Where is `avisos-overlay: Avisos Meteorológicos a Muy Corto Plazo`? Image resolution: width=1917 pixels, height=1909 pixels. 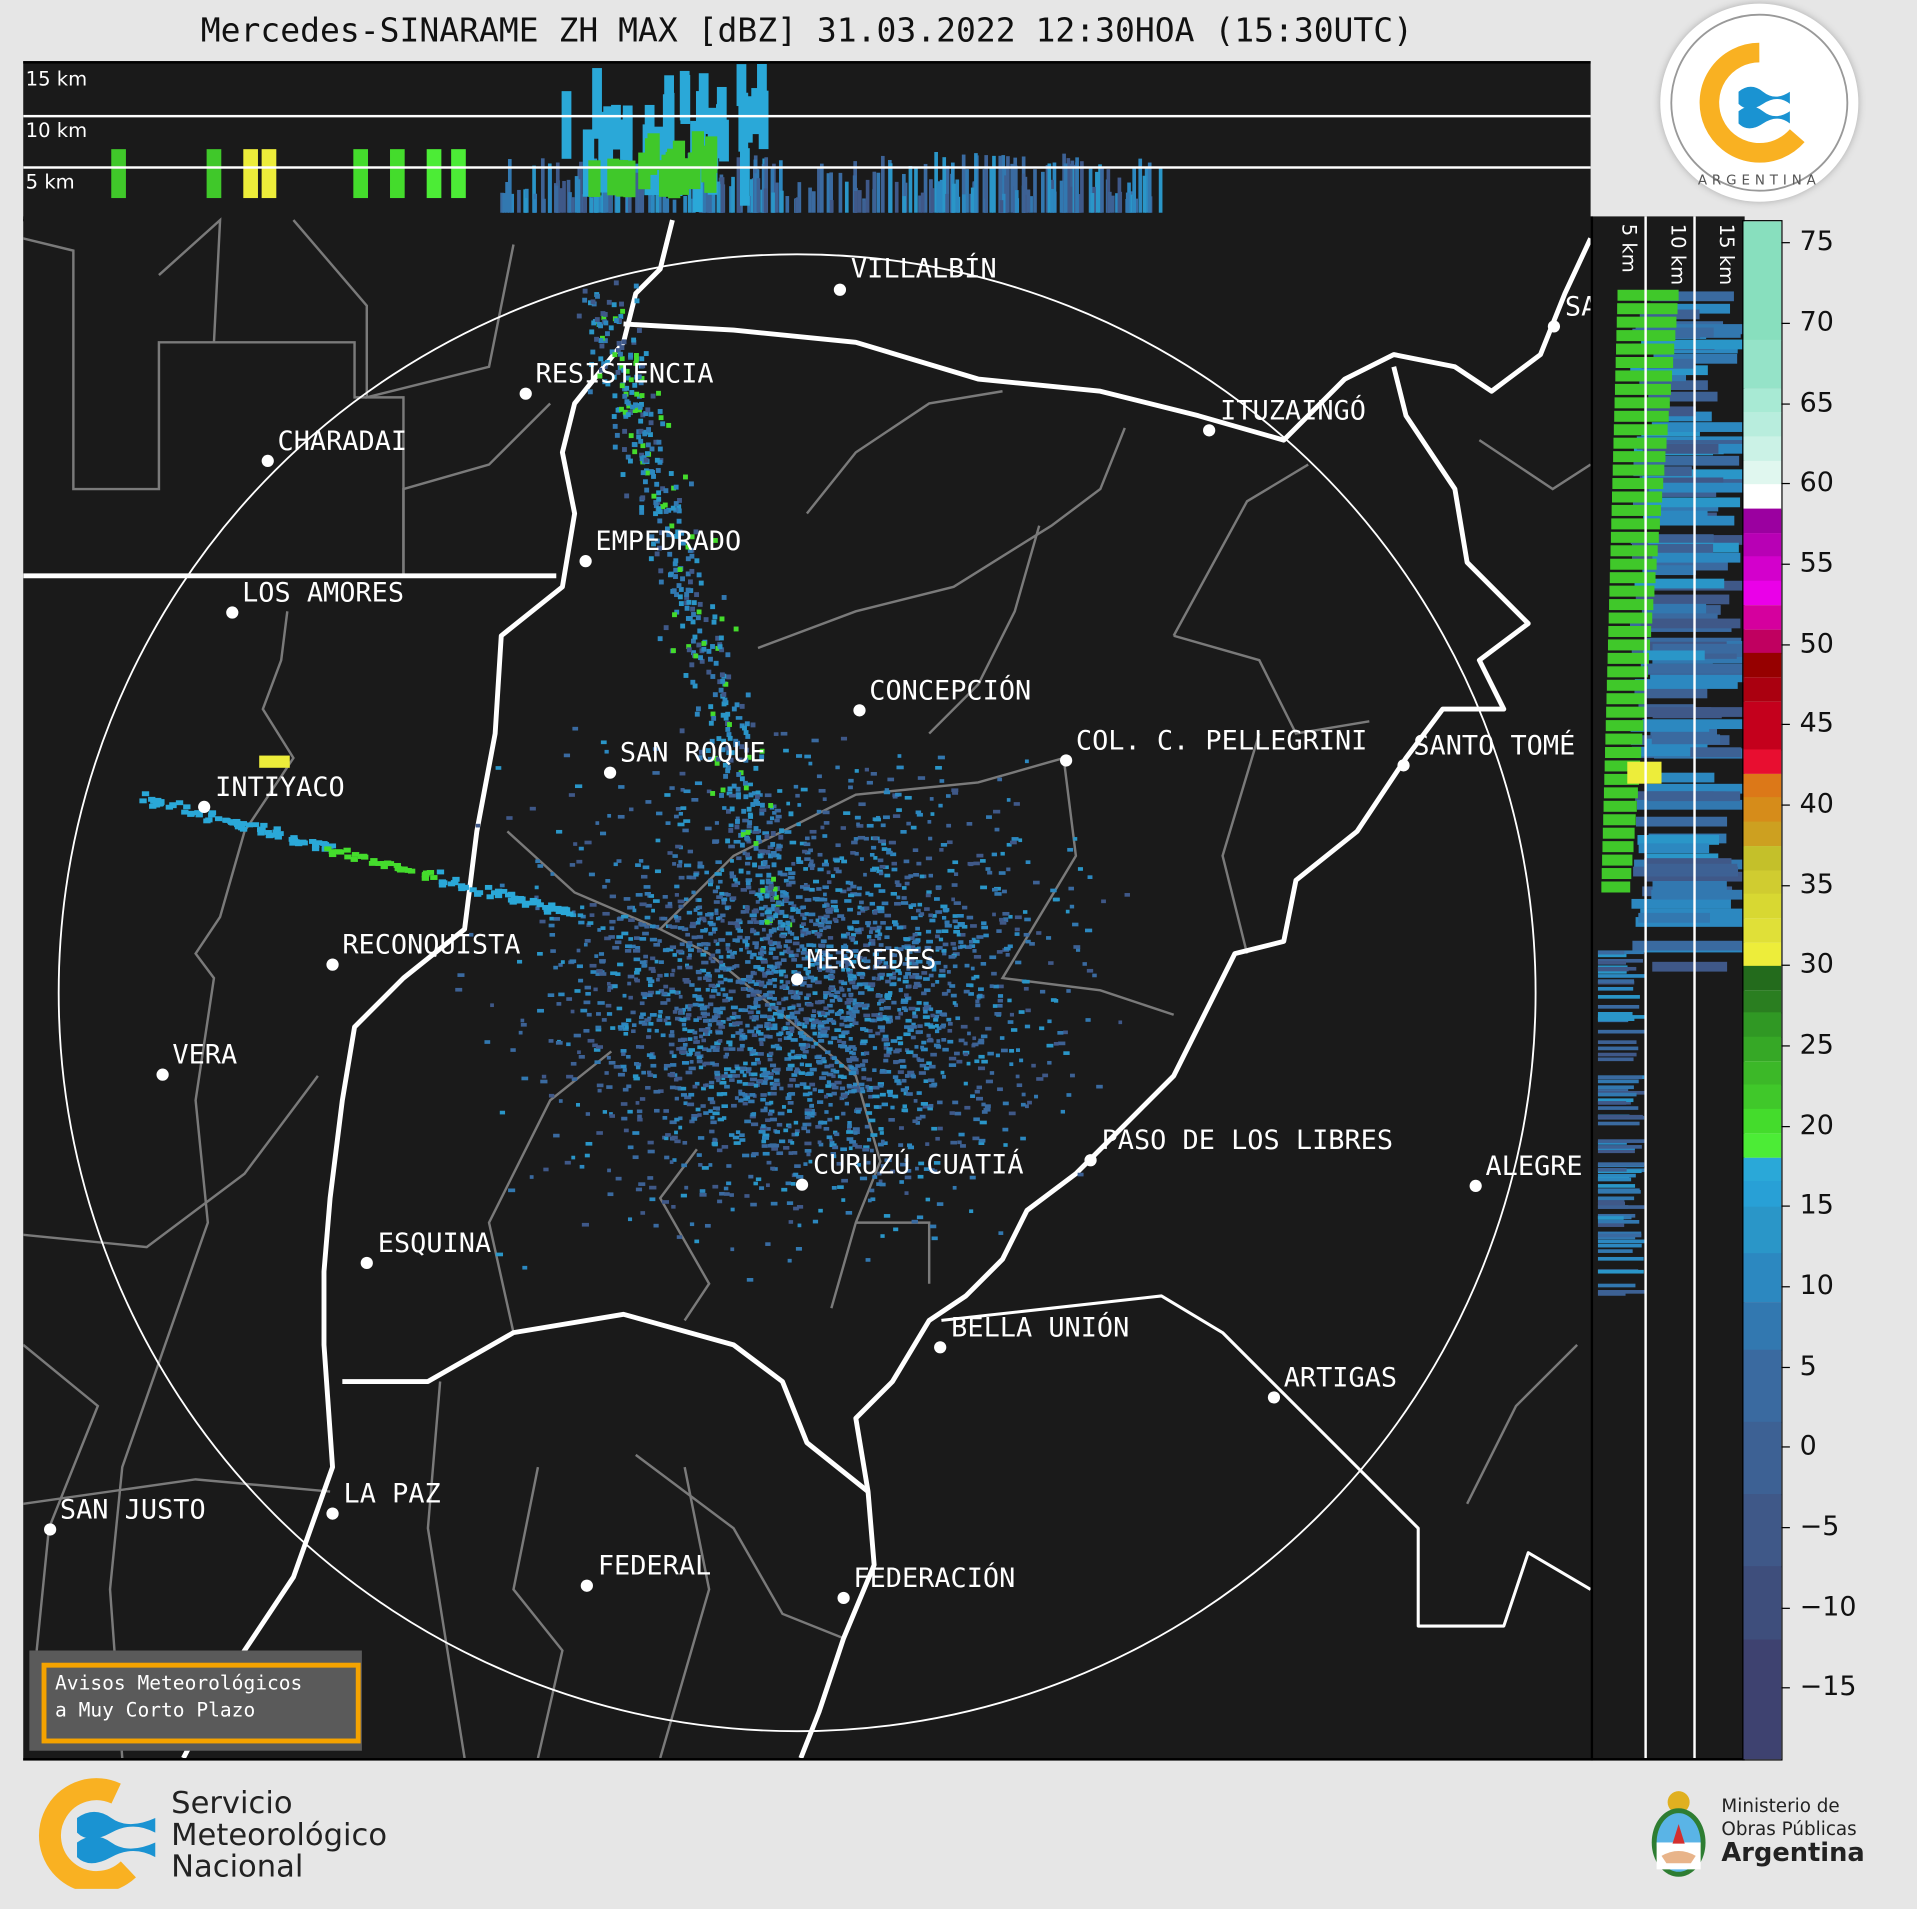 avisos-overlay: Avisos Meteorológicos a Muy Corto Plazo is located at coordinates (195, 1700).